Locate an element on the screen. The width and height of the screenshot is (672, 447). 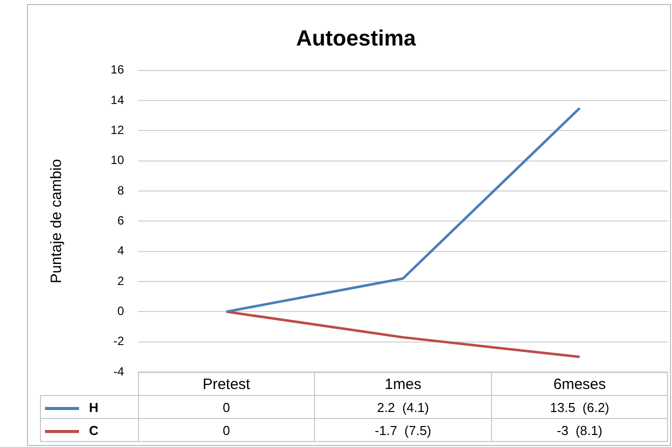
y-axis-title: Puntaje de cambio is located at coordinates (57, 221).